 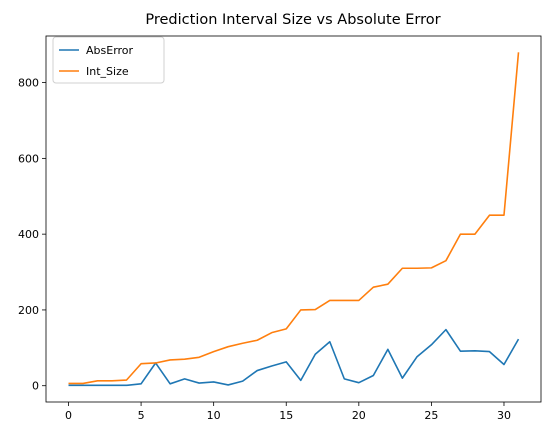 I want to click on x-tick-label: 20, so click(x=359, y=415).